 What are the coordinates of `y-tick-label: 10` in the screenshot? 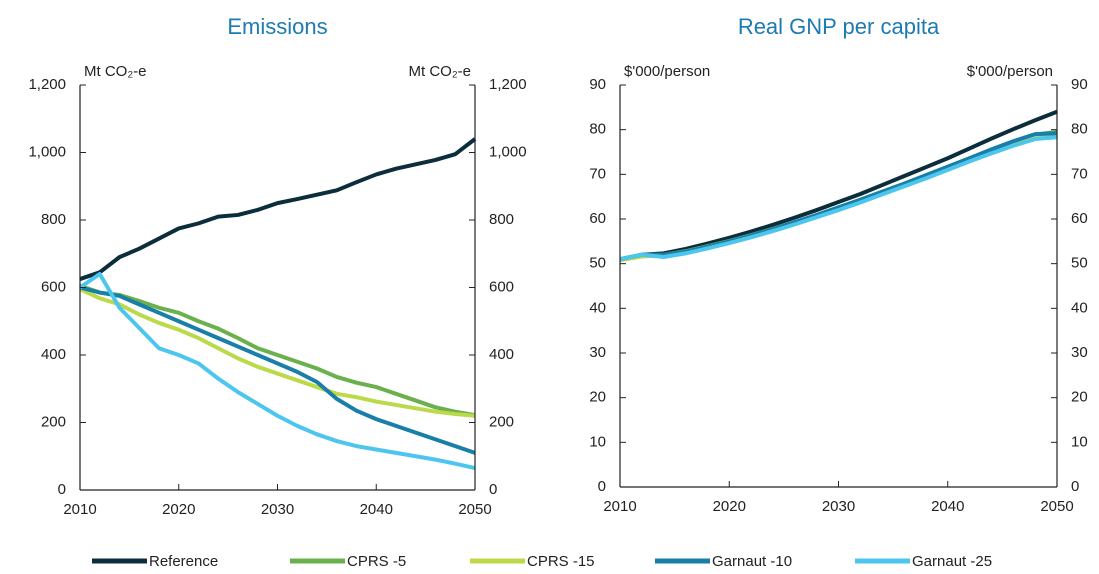 It's located at (597, 441).